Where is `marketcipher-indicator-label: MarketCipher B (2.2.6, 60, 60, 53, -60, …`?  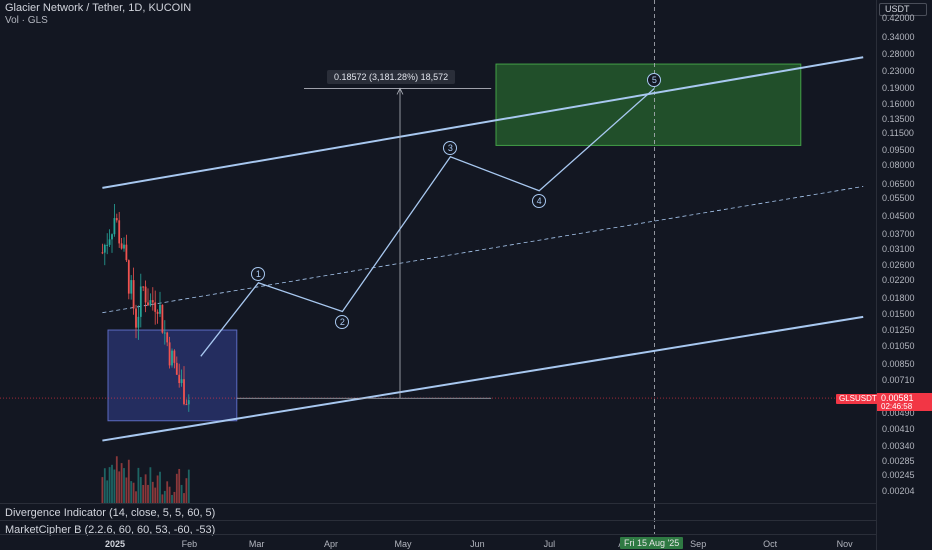
marketcipher-indicator-label: MarketCipher B (2.2.6, 60, 60, 53, -60, … is located at coordinates (110, 530).